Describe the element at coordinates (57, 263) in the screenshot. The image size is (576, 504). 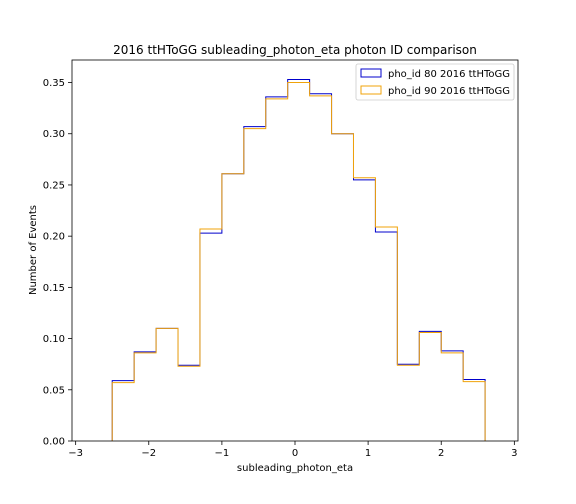
I see `y-axis: 0.00 0.05 0.10 0.15 0.20 0.25 0.30 0.35` at that location.